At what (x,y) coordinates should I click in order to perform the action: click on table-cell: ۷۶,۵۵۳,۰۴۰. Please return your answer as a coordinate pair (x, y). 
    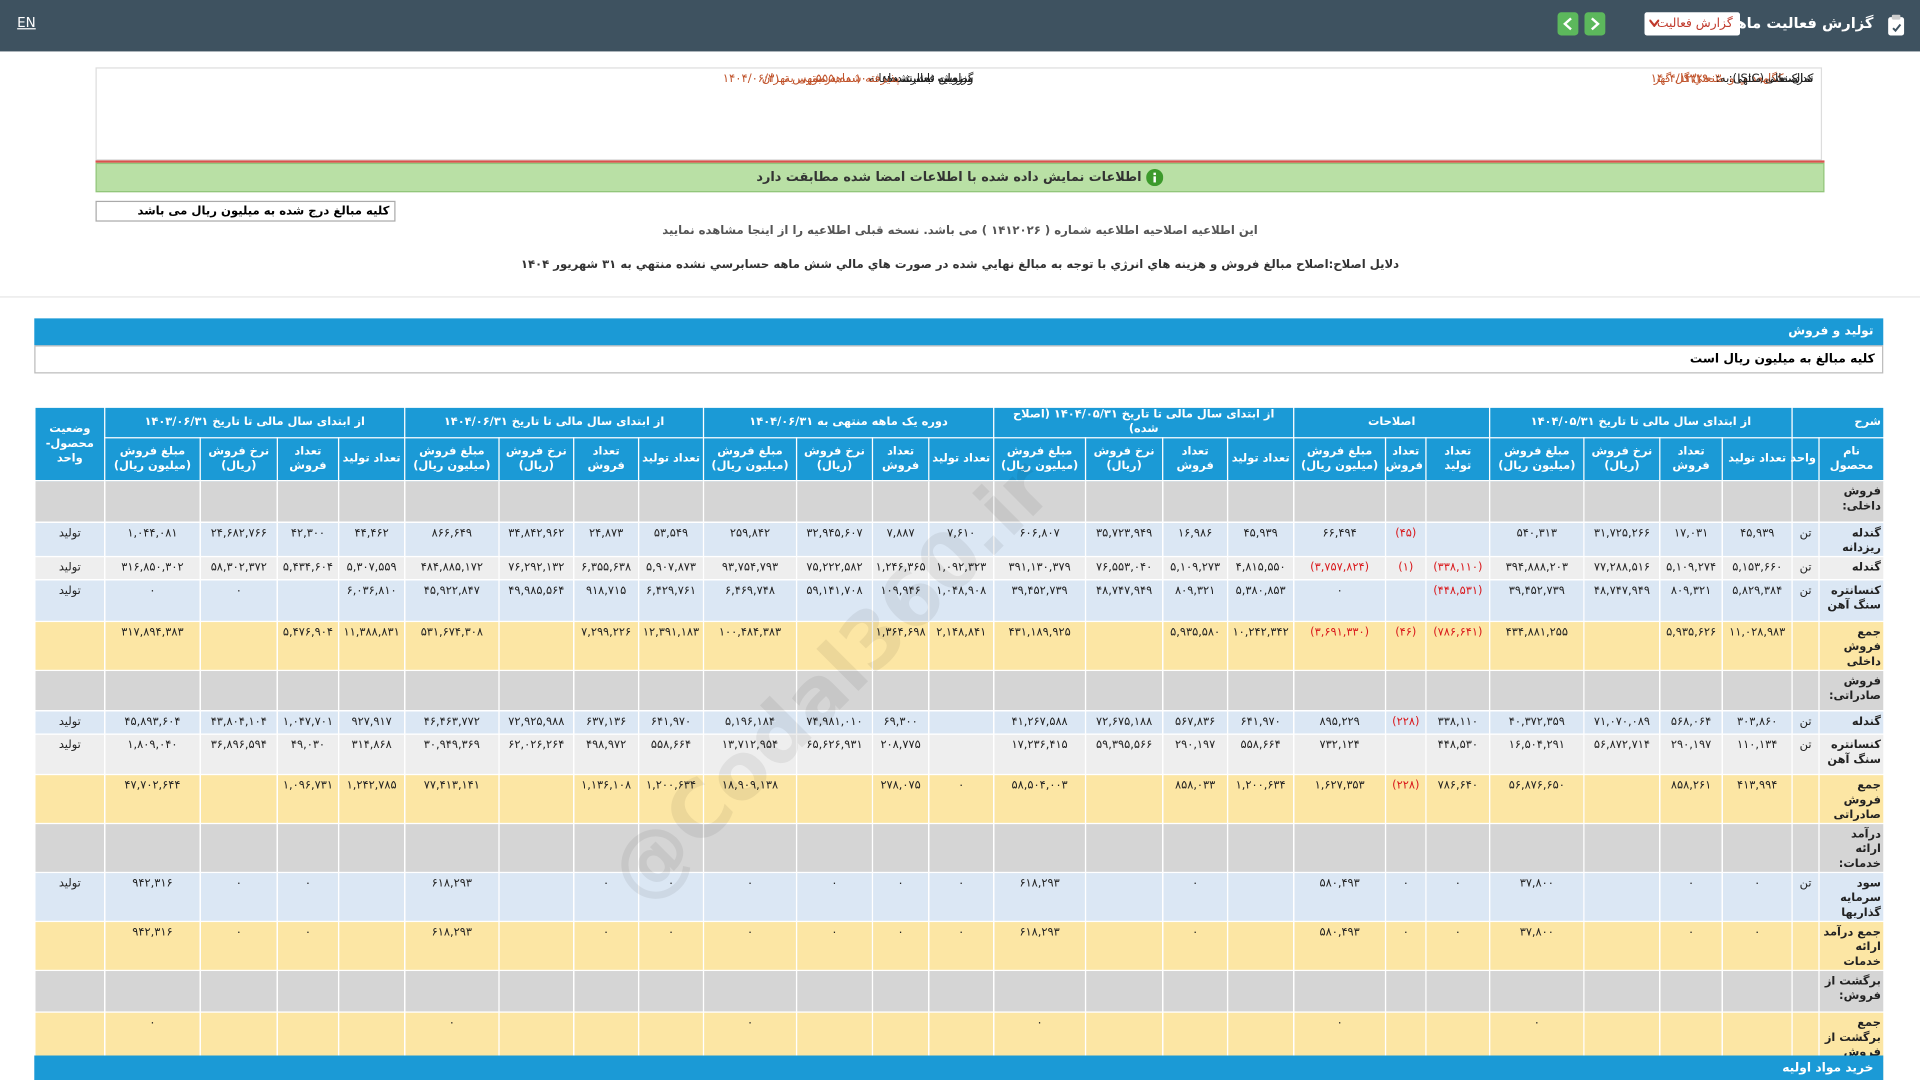
    Looking at the image, I should click on (1124, 568).